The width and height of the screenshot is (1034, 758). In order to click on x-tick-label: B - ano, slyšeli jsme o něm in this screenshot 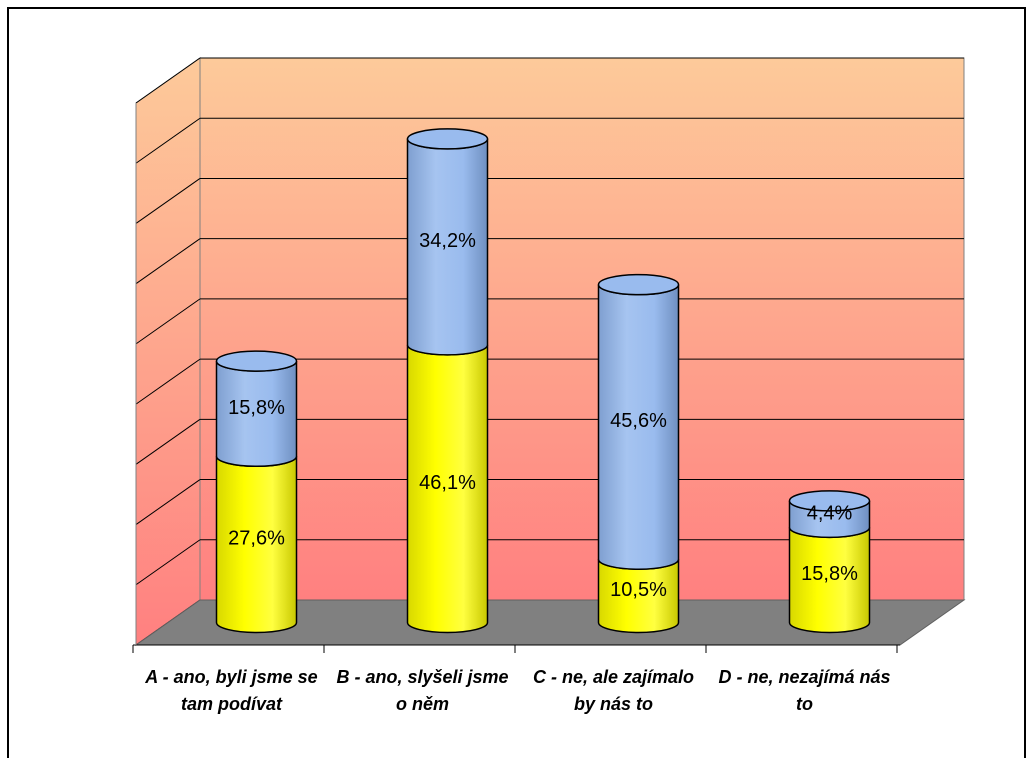, I will do `click(422, 690)`.